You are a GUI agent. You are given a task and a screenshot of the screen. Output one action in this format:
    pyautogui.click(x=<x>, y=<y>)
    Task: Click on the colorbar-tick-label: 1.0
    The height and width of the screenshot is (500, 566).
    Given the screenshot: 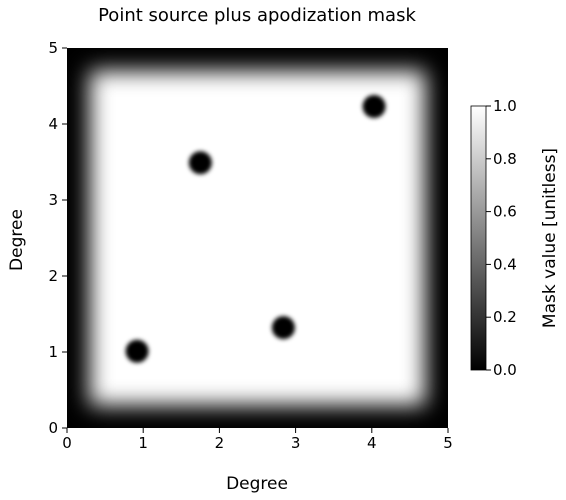 What is the action you would take?
    pyautogui.click(x=505, y=106)
    